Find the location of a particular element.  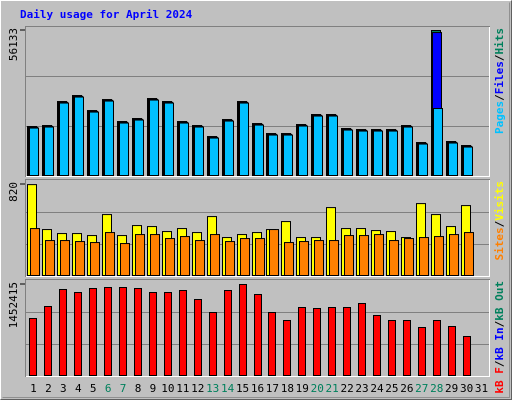

x-tick-label: 9 is located at coordinates (153, 388).